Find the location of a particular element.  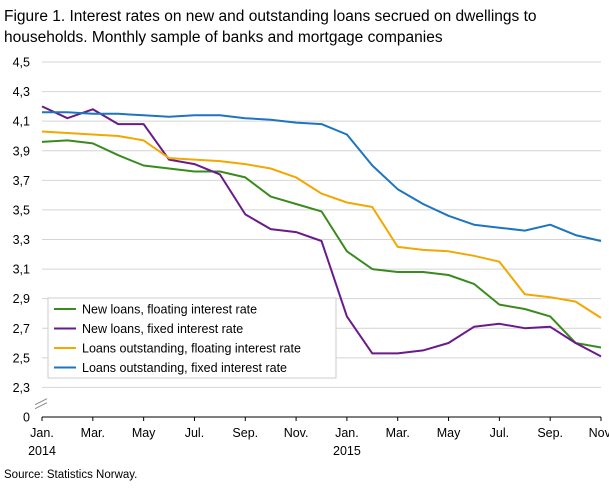

y-tick-label: 2,9 is located at coordinates (21, 299).